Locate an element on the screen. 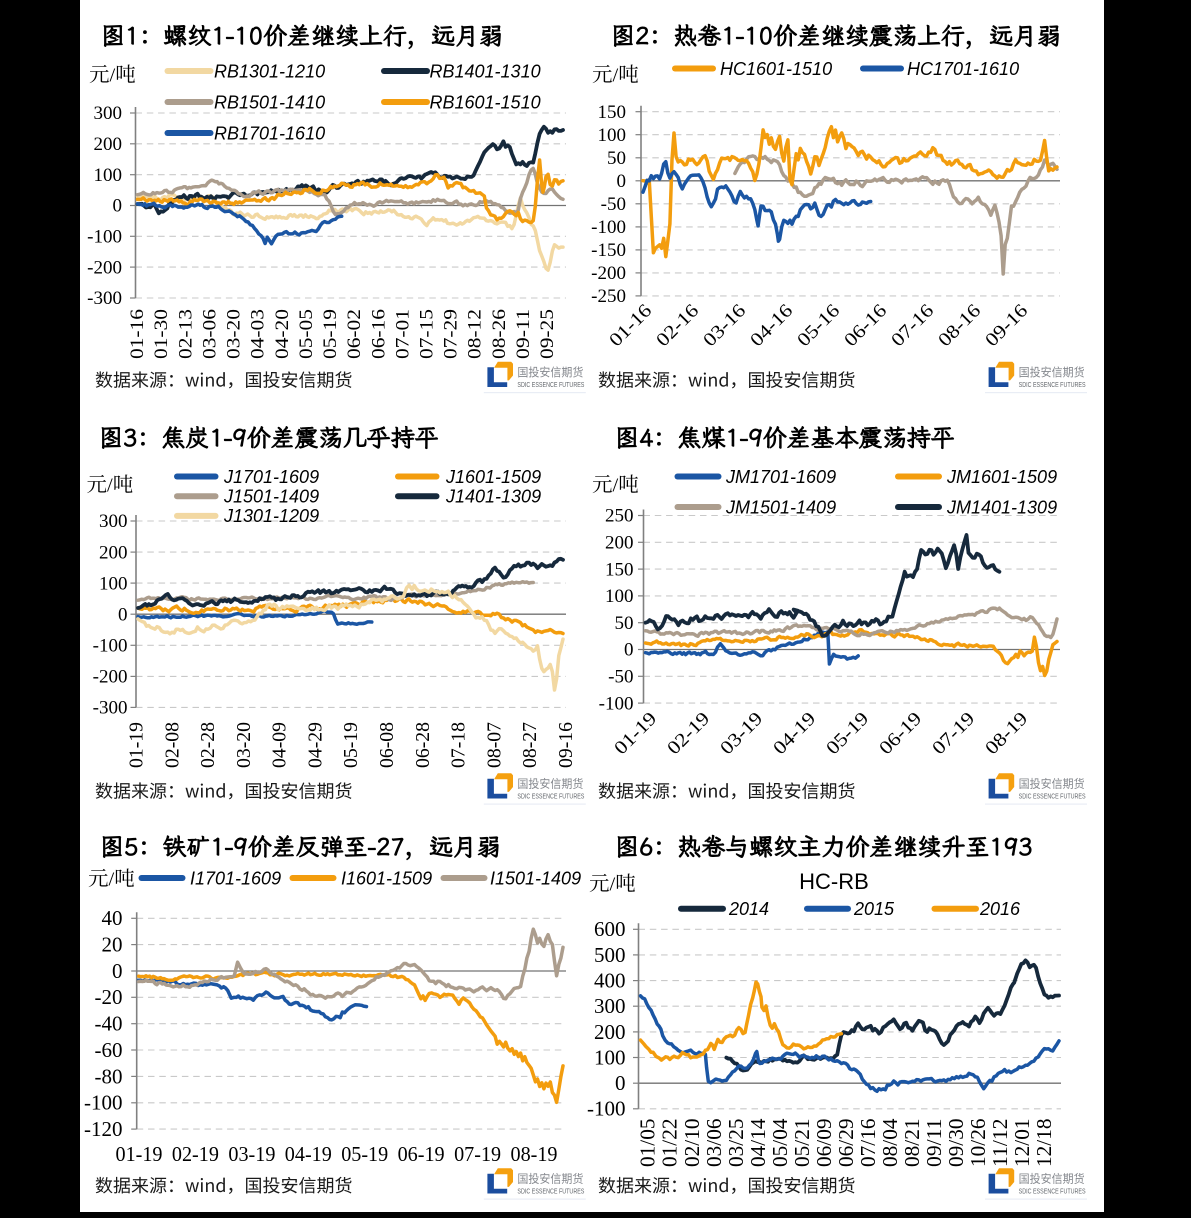 The image size is (1191, 1218). svg-text: 09-25 is located at coordinates (548, 334).